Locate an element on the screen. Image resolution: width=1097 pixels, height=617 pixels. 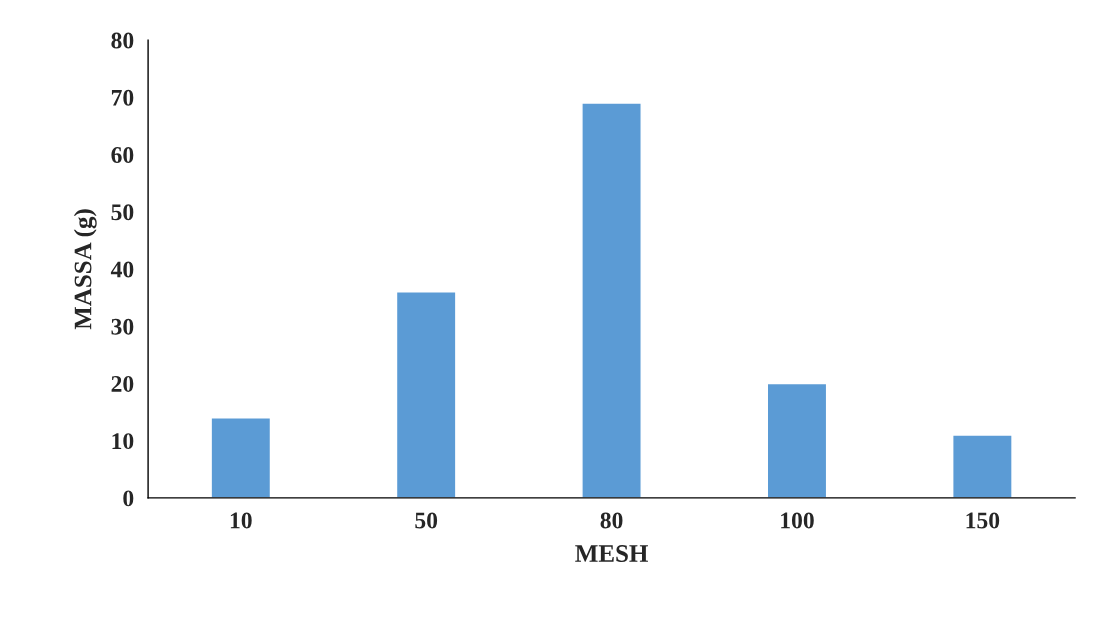
y-tick-label: 10 is located at coordinates (123, 441).